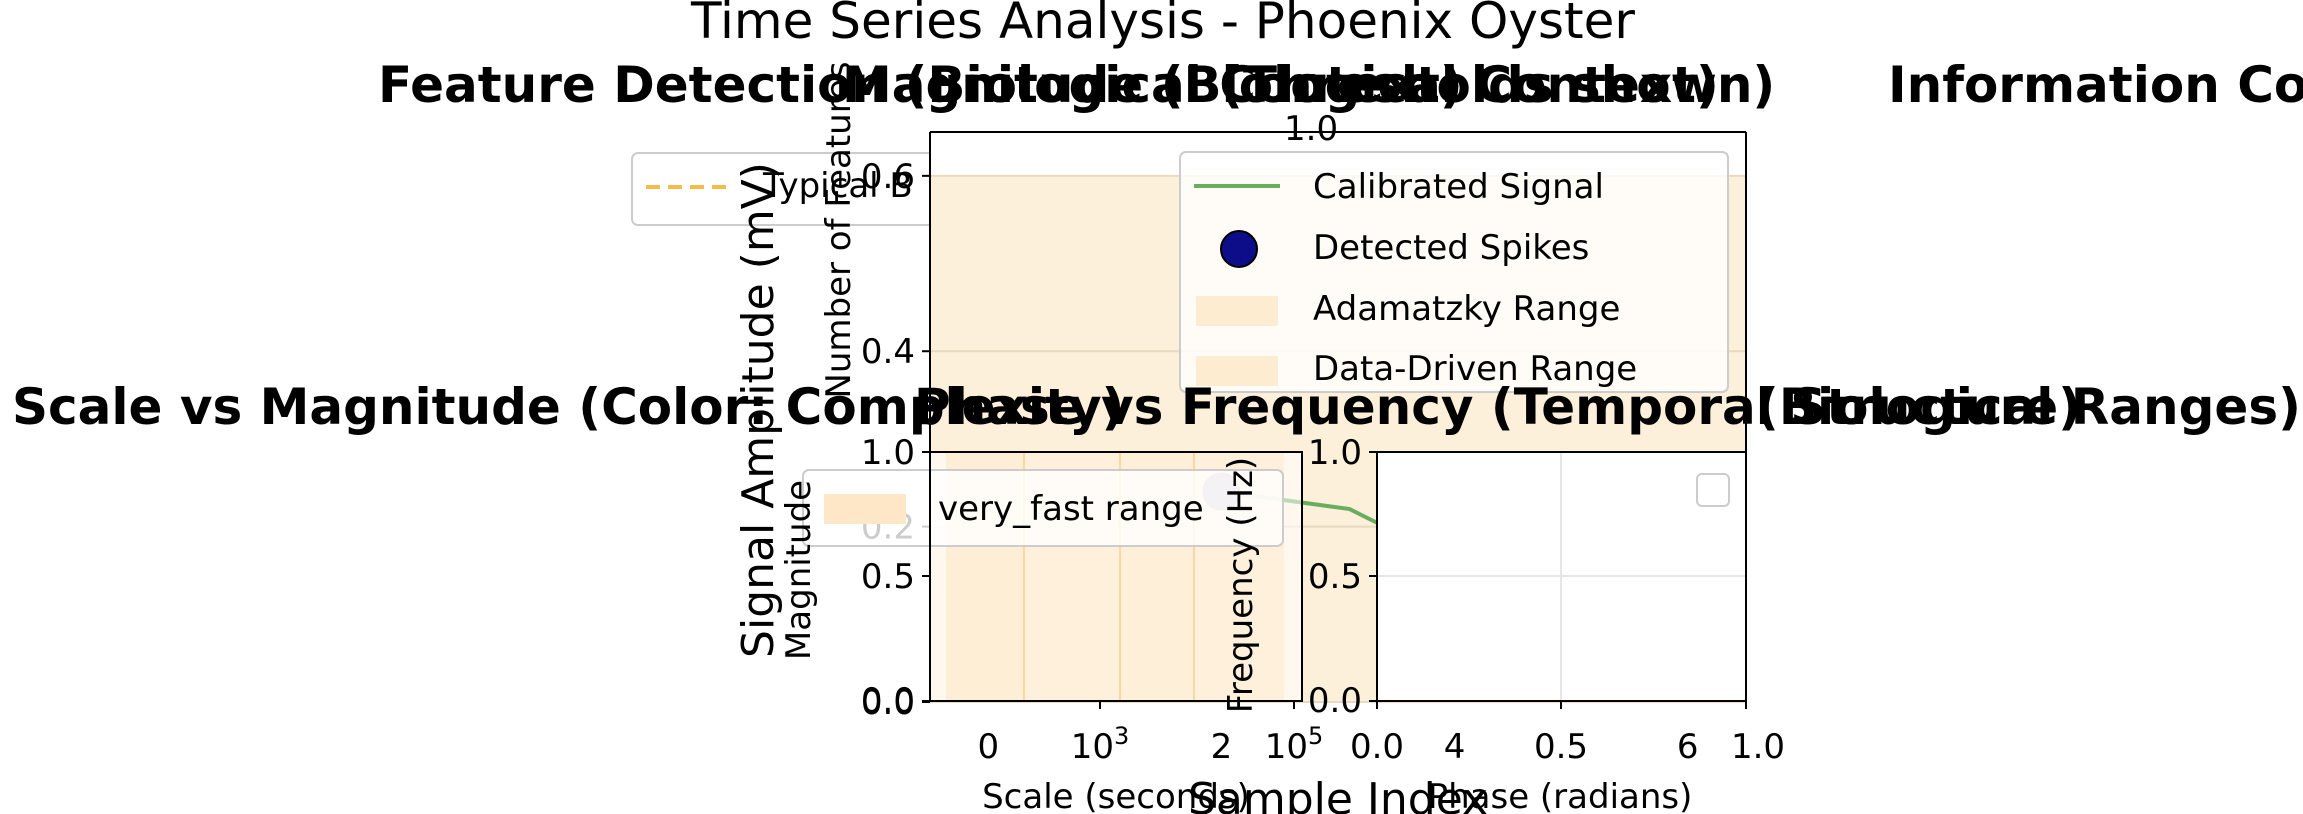 The width and height of the screenshot is (2303, 814). Describe the element at coordinates (1311, 129) in the screenshot. I see `magnitude-ytick: 1.0` at that location.